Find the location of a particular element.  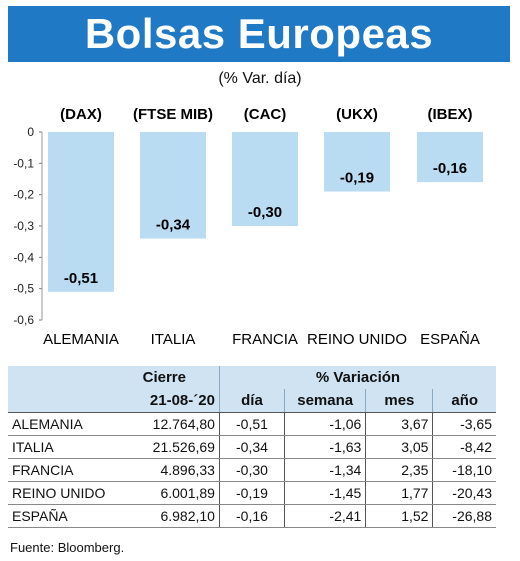

category-label: REINO UNIDO is located at coordinates (357, 339).